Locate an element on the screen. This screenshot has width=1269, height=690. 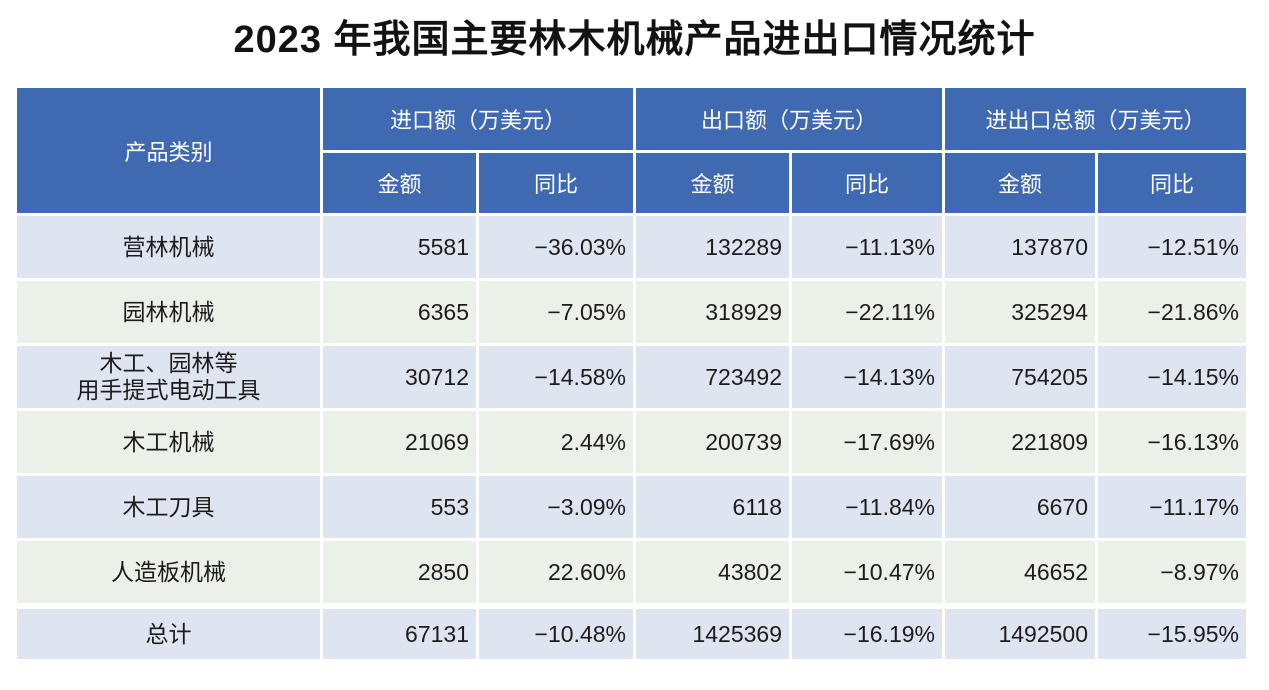
export-yoy-cell: −11.13% is located at coordinates (867, 247).